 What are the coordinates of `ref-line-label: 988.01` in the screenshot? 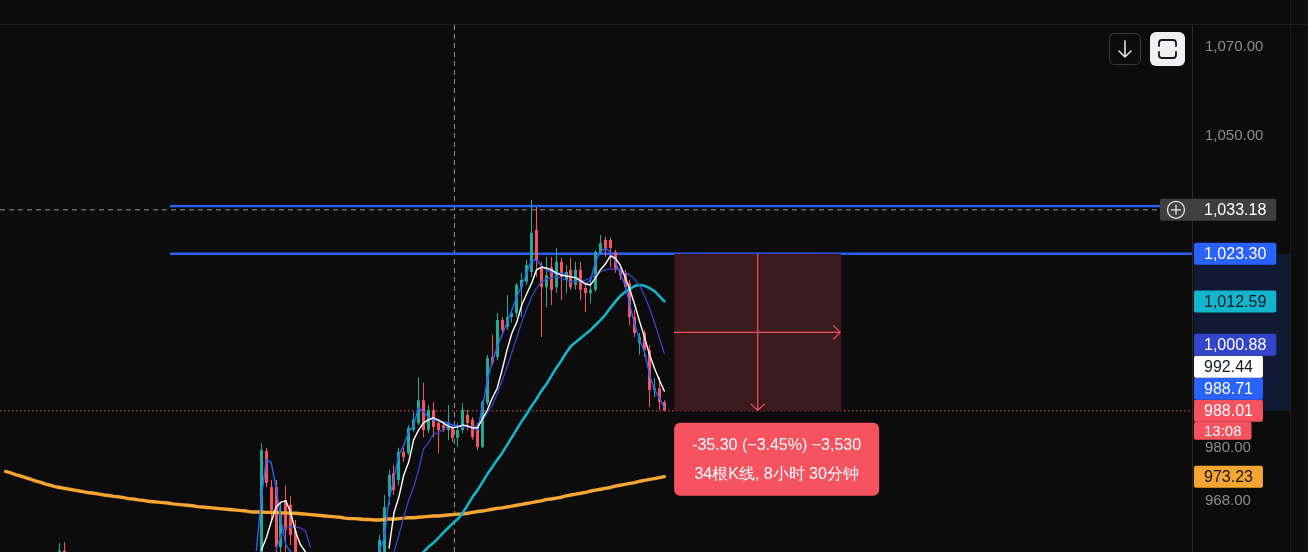 It's located at (1229, 411).